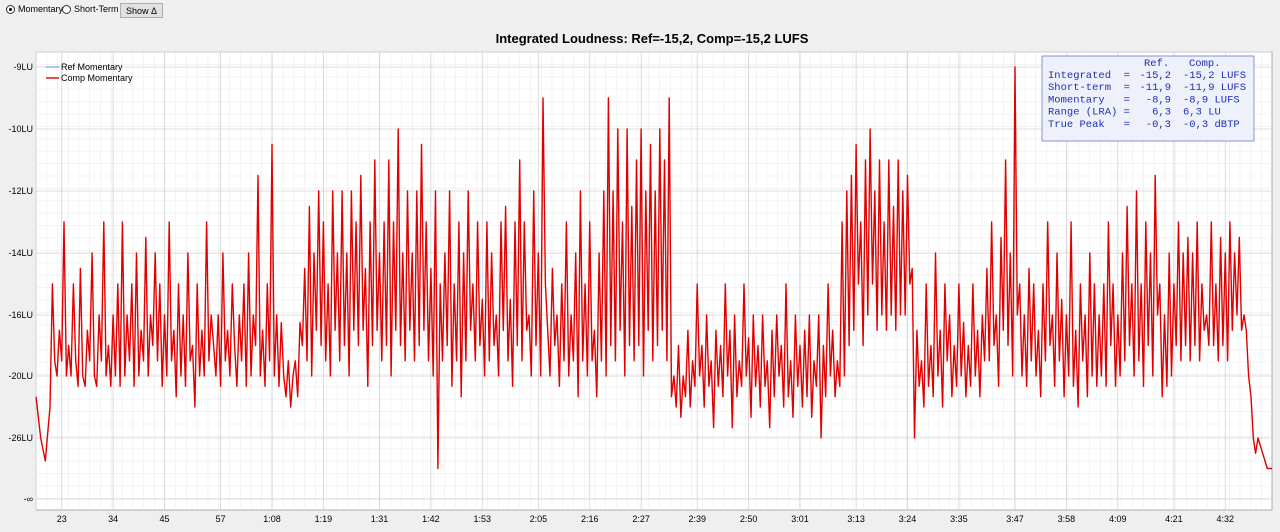 The height and width of the screenshot is (532, 1280). I want to click on x-tick-label: 3:58, so click(1067, 519).